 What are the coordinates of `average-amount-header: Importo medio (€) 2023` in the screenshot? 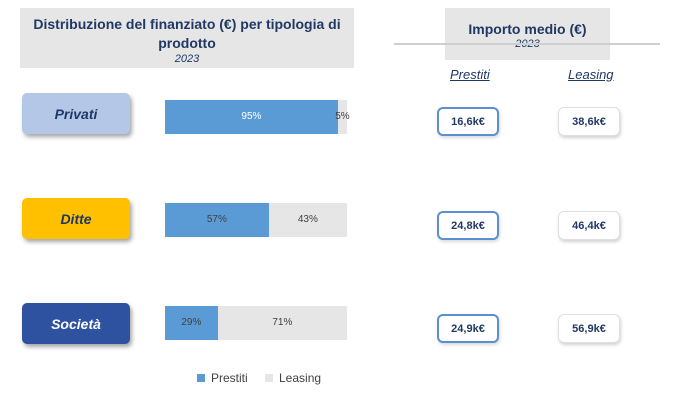 It's located at (527, 34).